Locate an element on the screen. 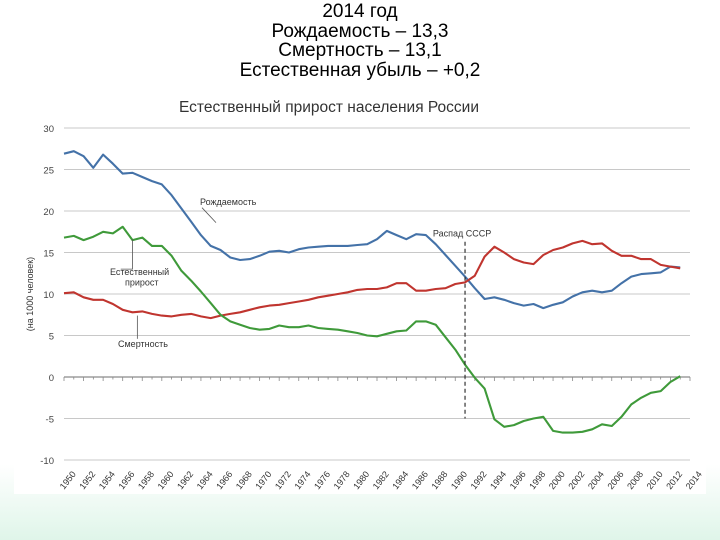  heading-line-natural-decrease: Естественная убыль – +0,2 is located at coordinates (360, 70).